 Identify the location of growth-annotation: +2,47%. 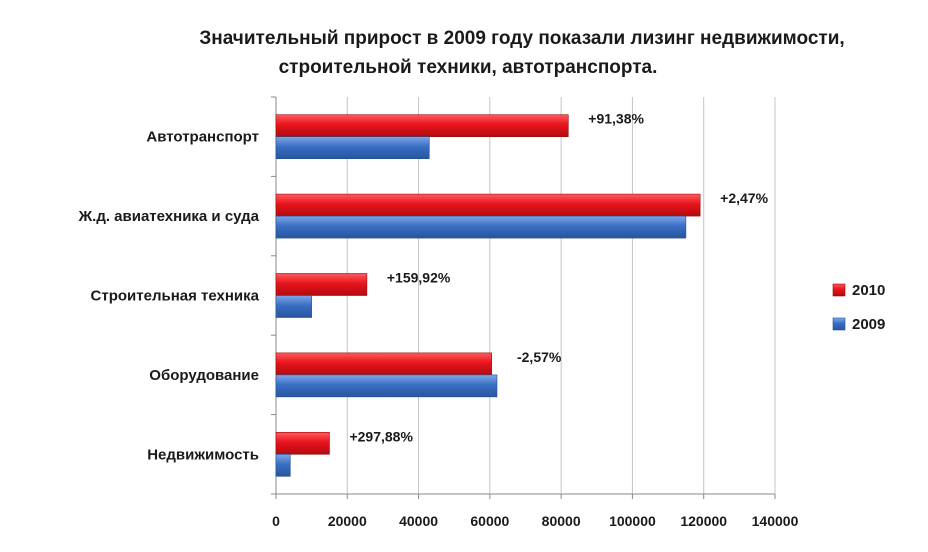
(744, 198).